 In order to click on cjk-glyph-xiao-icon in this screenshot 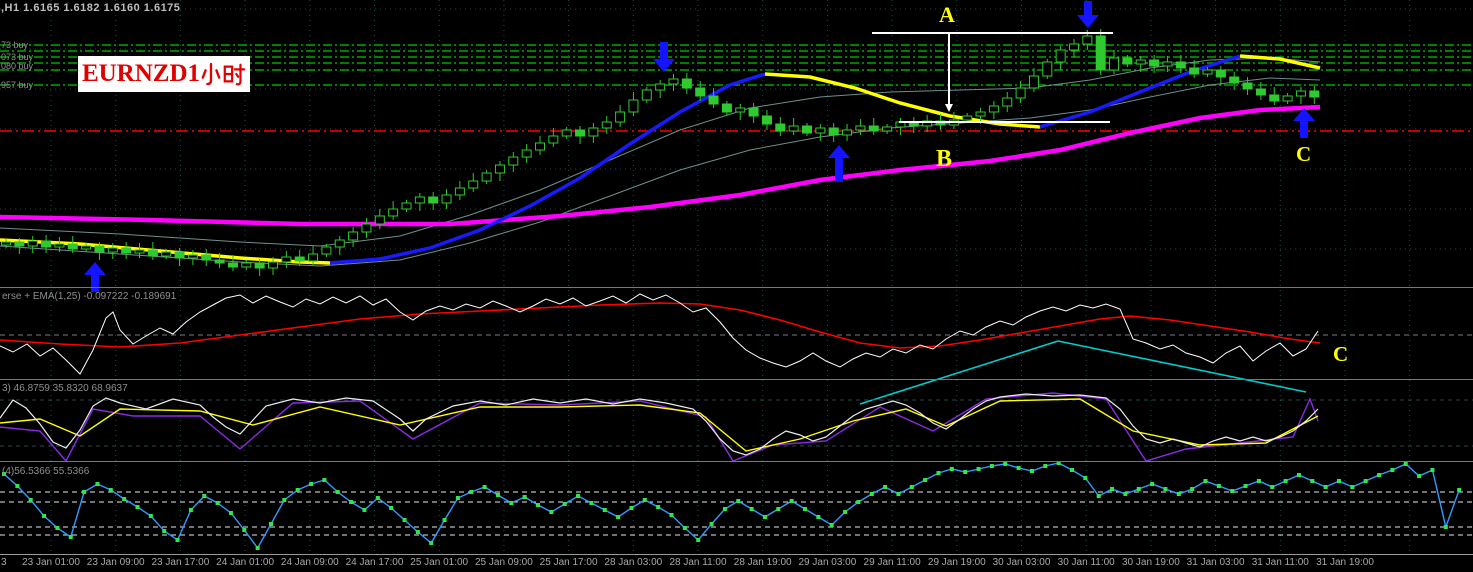, I will do `click(211, 74)`.